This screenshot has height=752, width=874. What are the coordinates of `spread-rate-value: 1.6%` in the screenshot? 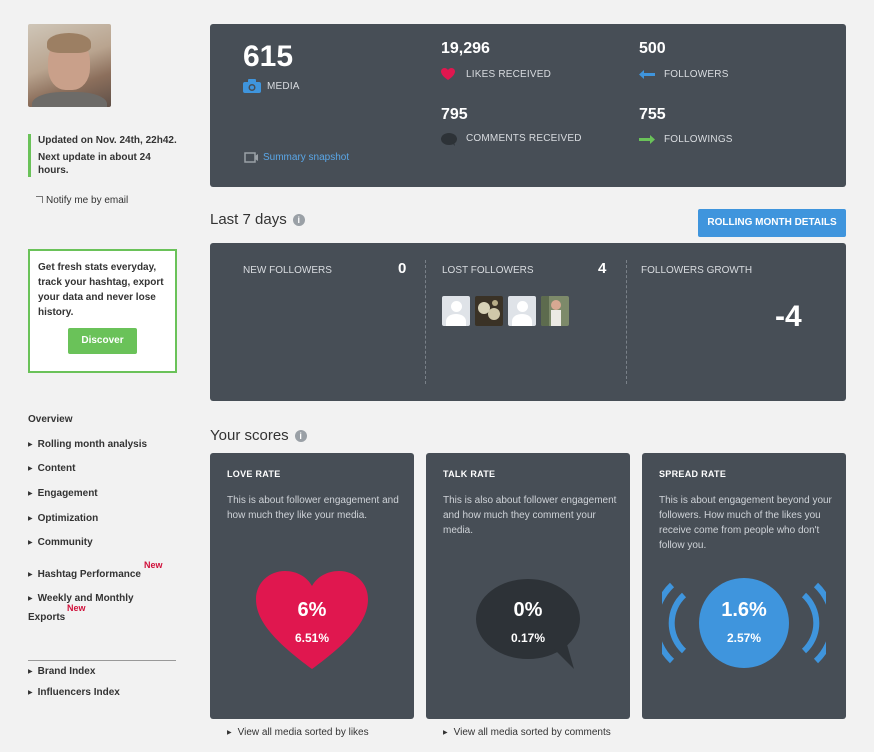 It's located at (744, 610).